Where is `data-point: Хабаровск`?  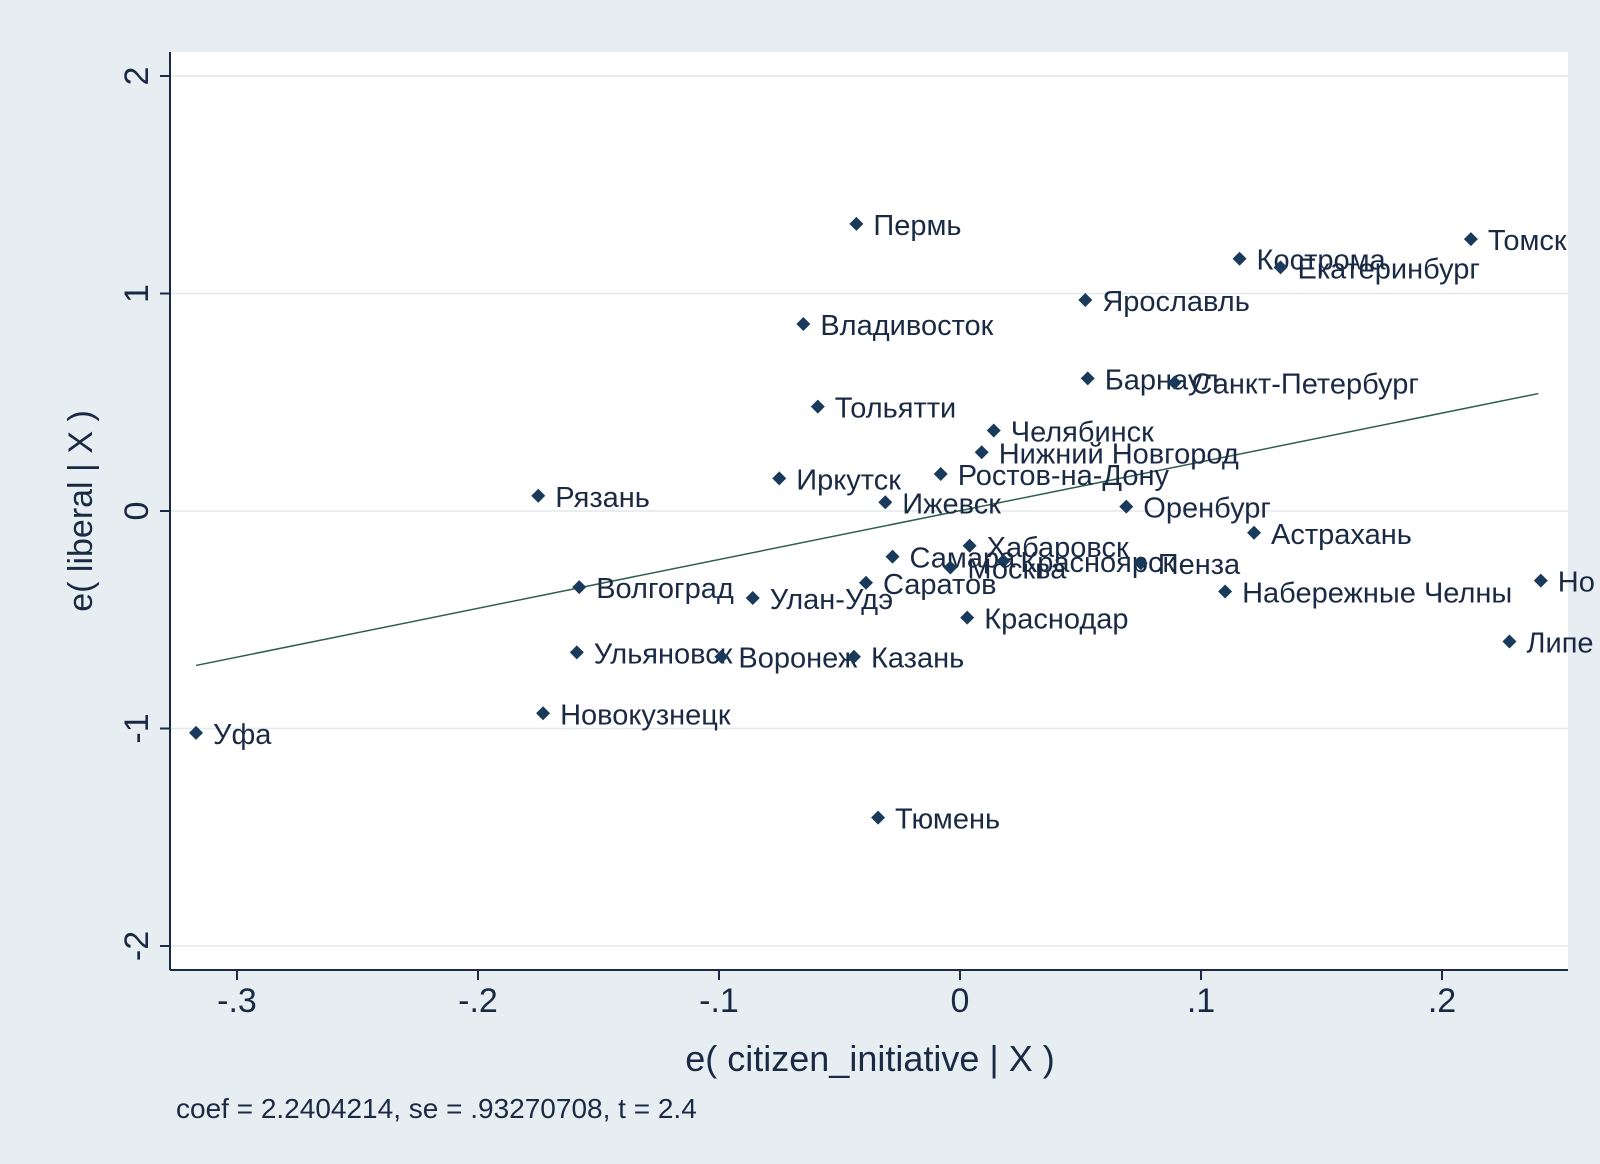 data-point: Хабаровск is located at coordinates (1045, 548).